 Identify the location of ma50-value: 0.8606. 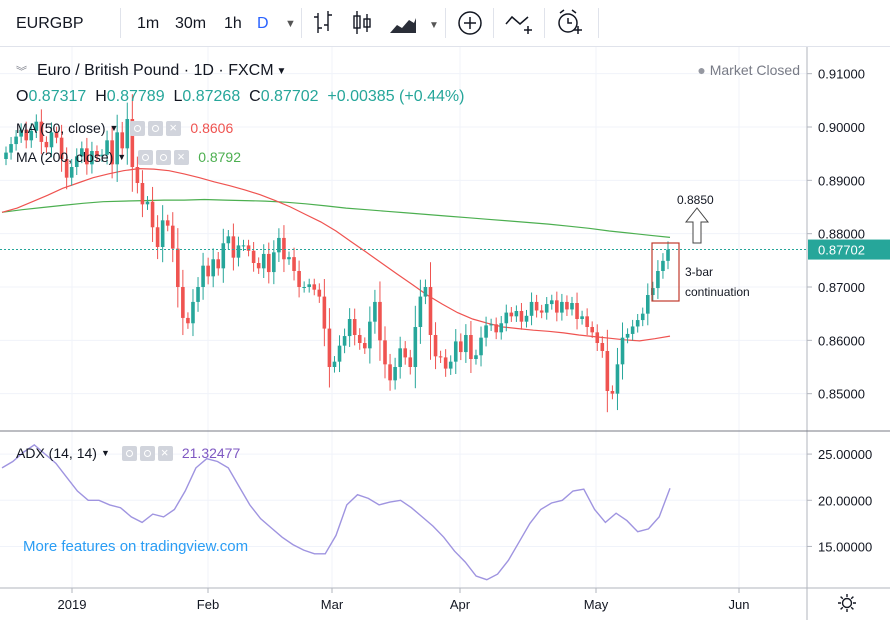
(212, 128).